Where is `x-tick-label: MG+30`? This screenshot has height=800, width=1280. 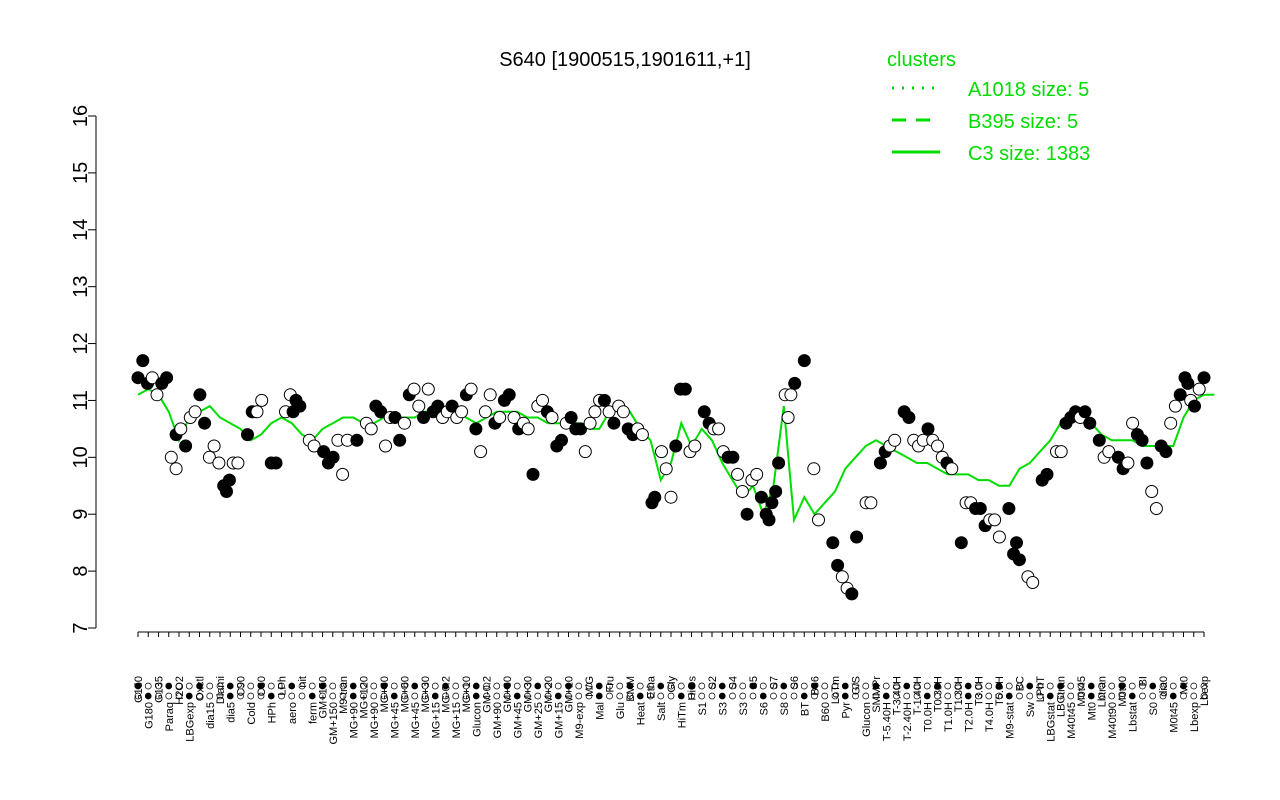
x-tick-label: MG+30 is located at coordinates (426, 694).